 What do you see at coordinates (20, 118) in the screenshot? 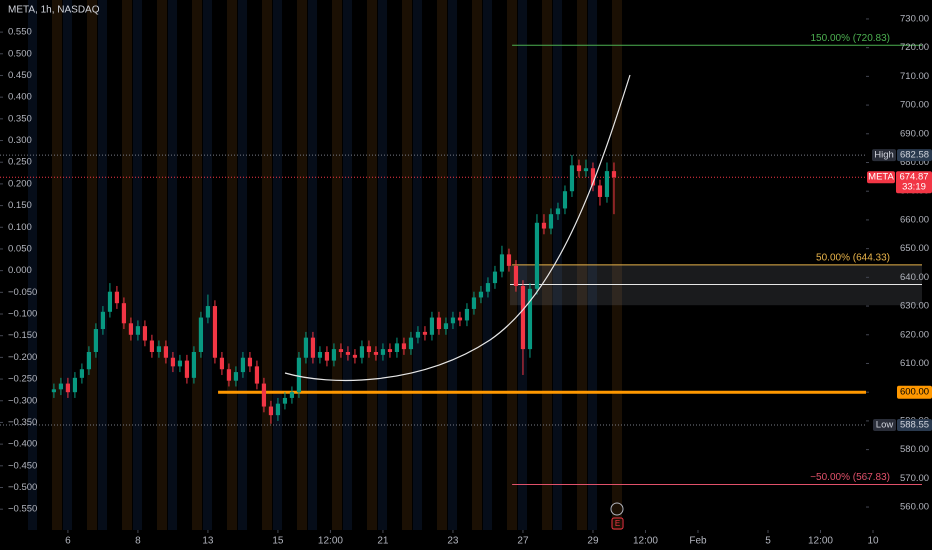
I see `y2-tick-label: 0.350` at bounding box center [20, 118].